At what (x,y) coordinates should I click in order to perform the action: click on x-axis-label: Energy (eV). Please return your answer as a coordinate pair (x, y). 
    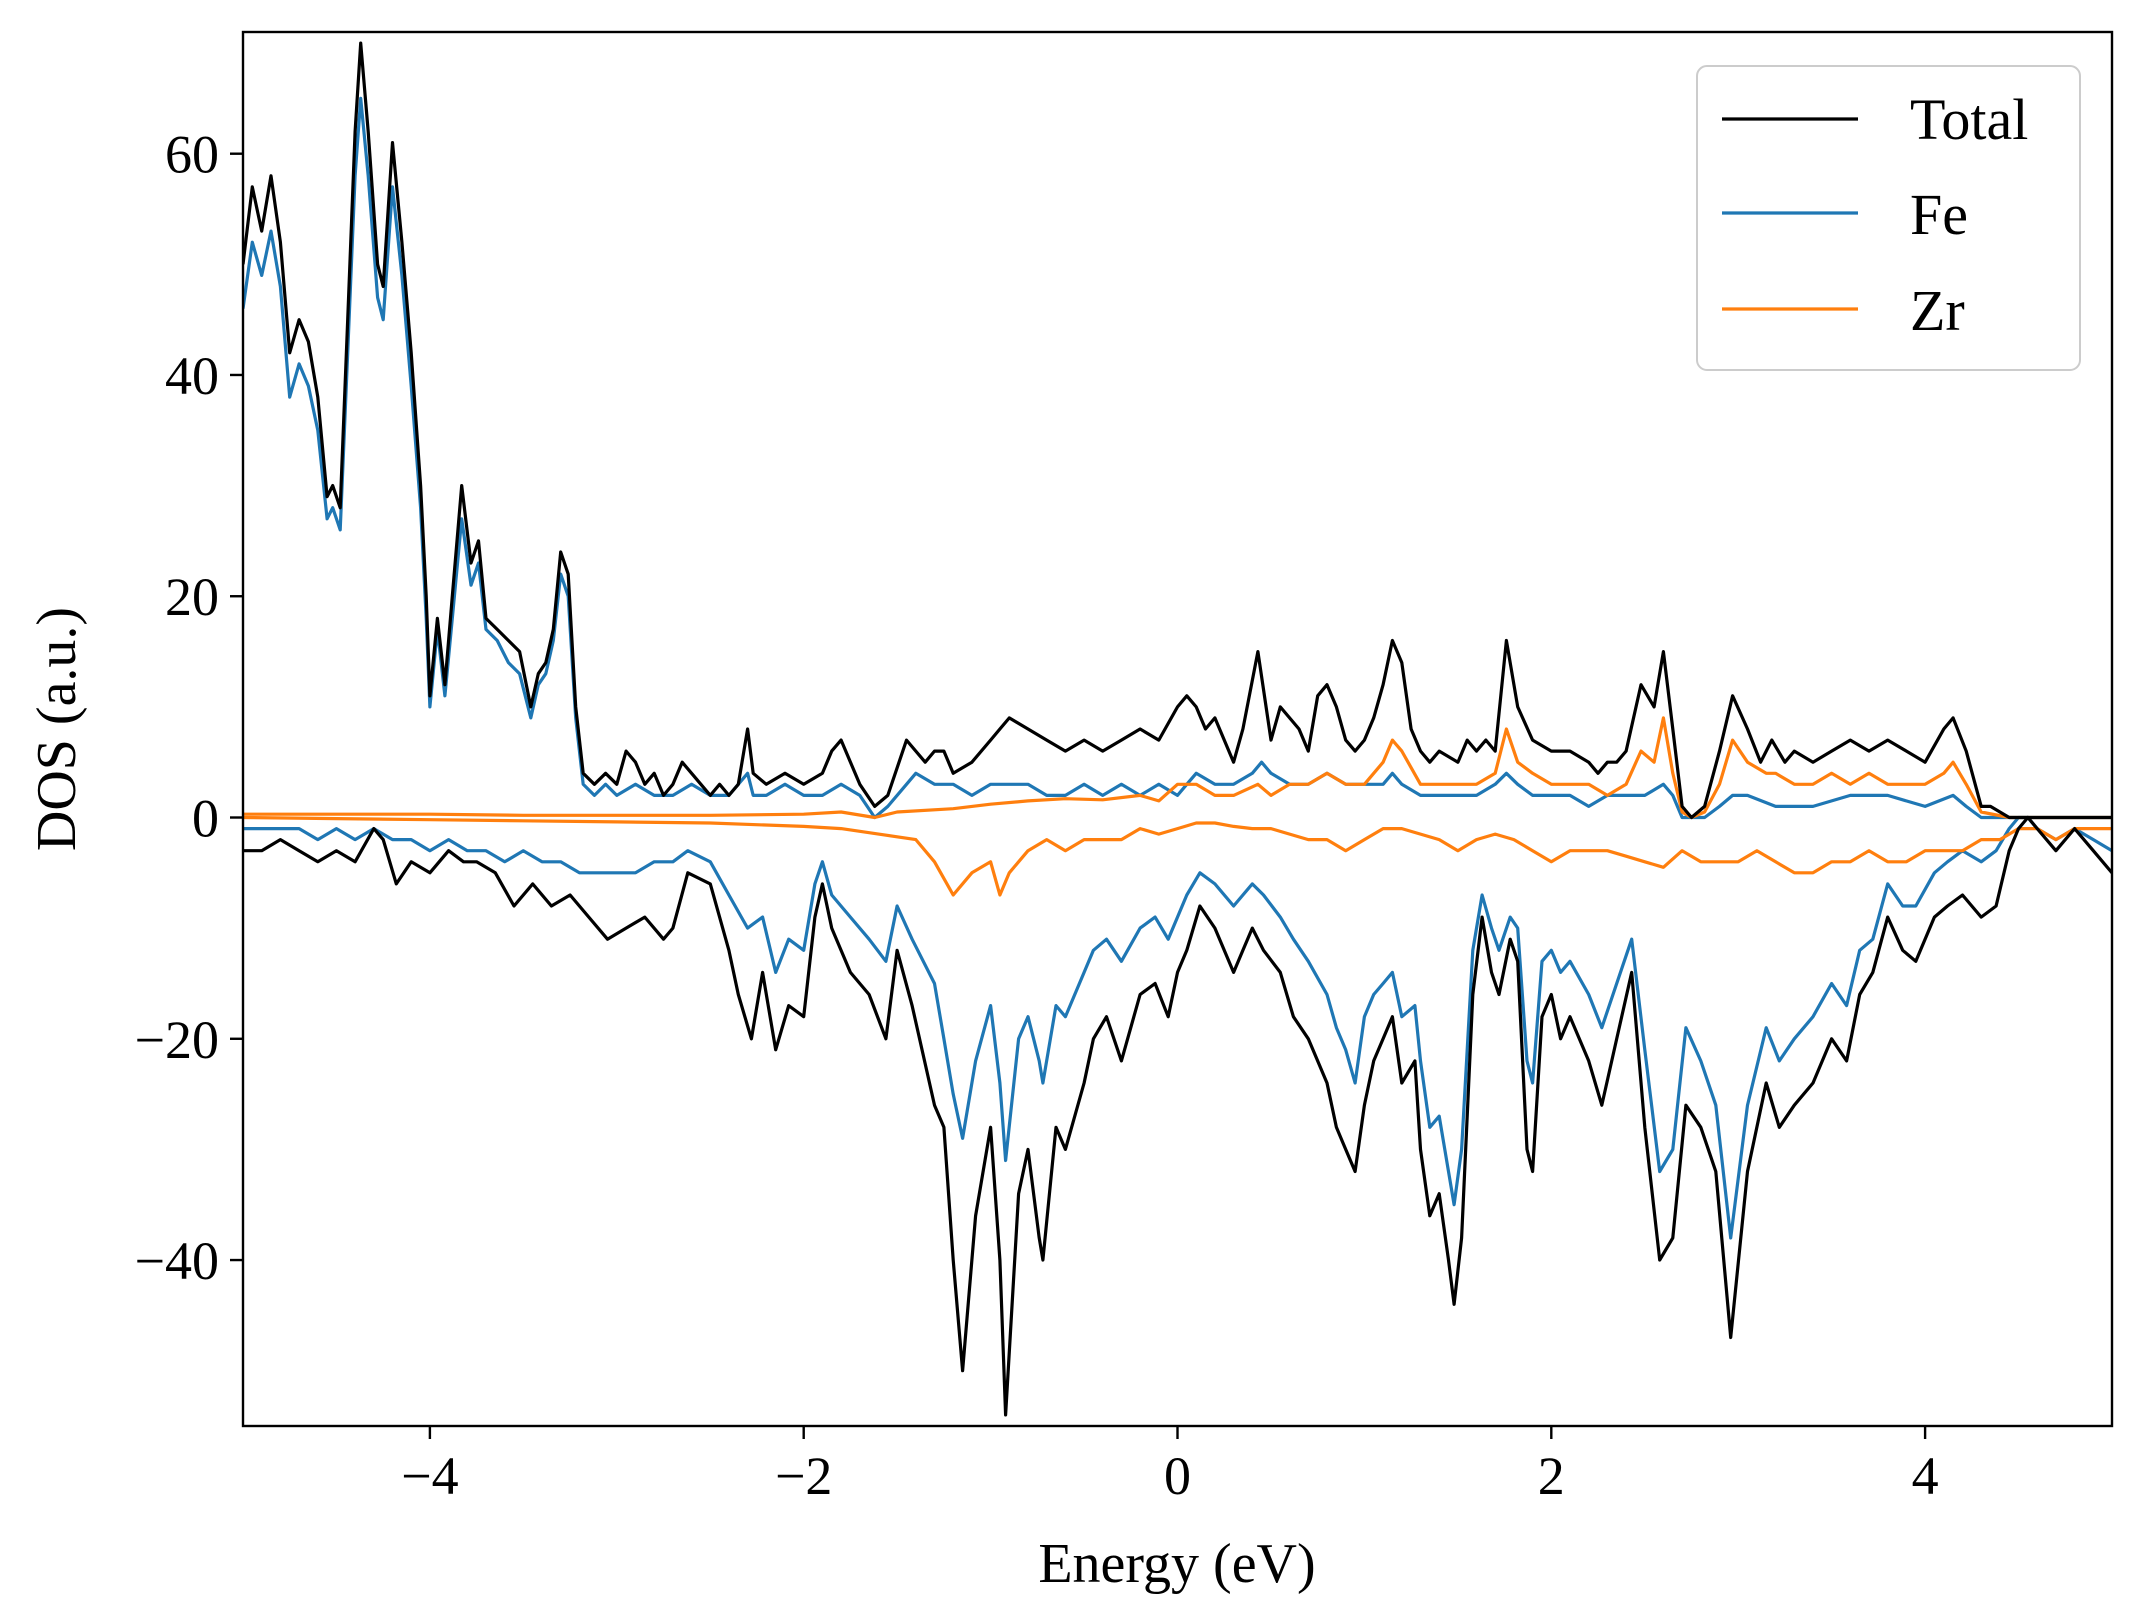
    Looking at the image, I should click on (1176, 1564).